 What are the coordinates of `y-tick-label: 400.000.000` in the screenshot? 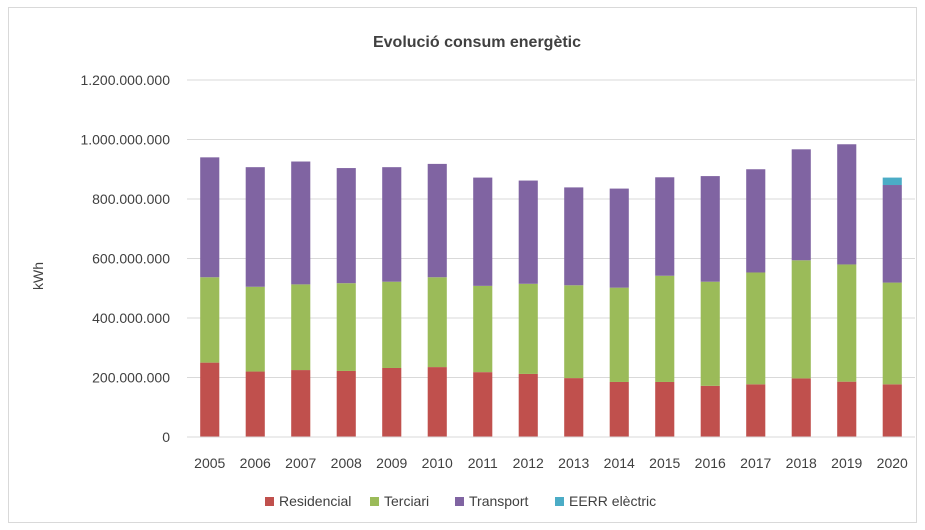 It's located at (131, 318).